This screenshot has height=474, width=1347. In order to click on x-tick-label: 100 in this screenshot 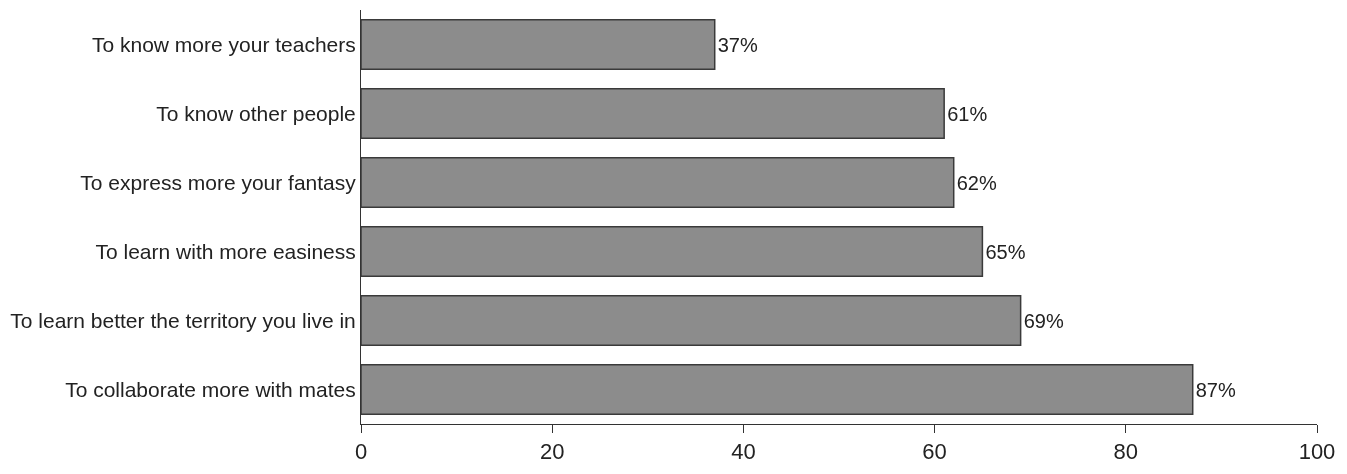, I will do `click(1317, 452)`.